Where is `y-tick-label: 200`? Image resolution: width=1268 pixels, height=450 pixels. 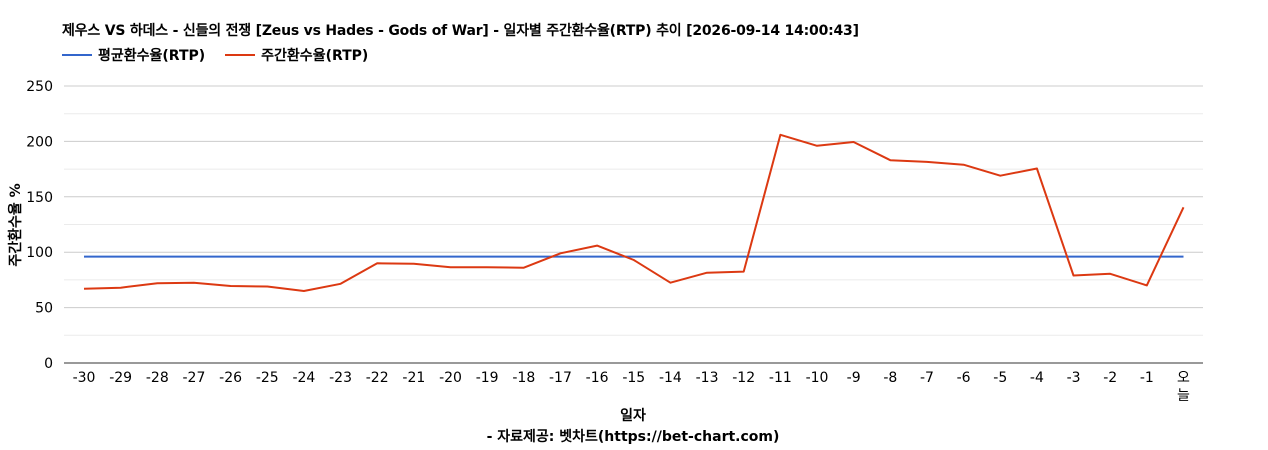
y-tick-label: 200 is located at coordinates (39, 142).